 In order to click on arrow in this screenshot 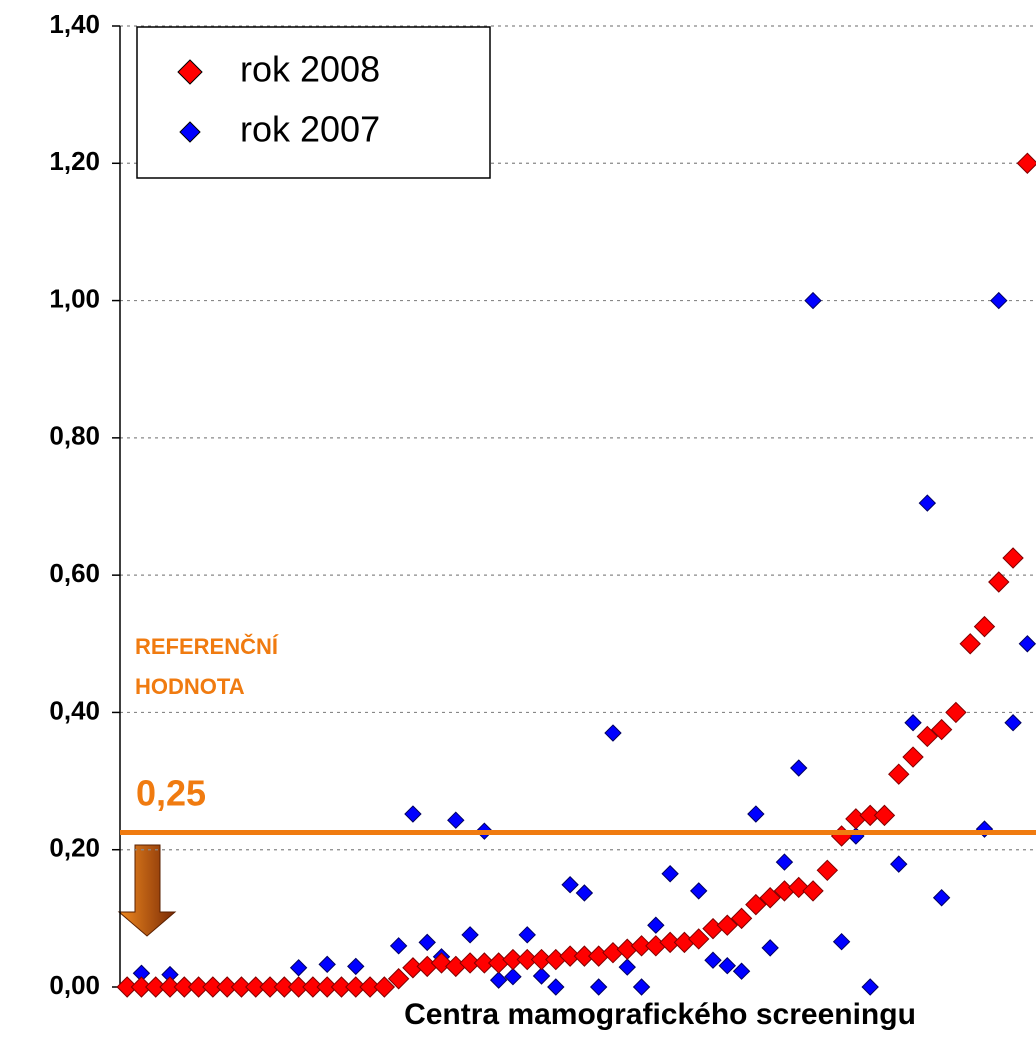, I will do `click(147, 890)`.